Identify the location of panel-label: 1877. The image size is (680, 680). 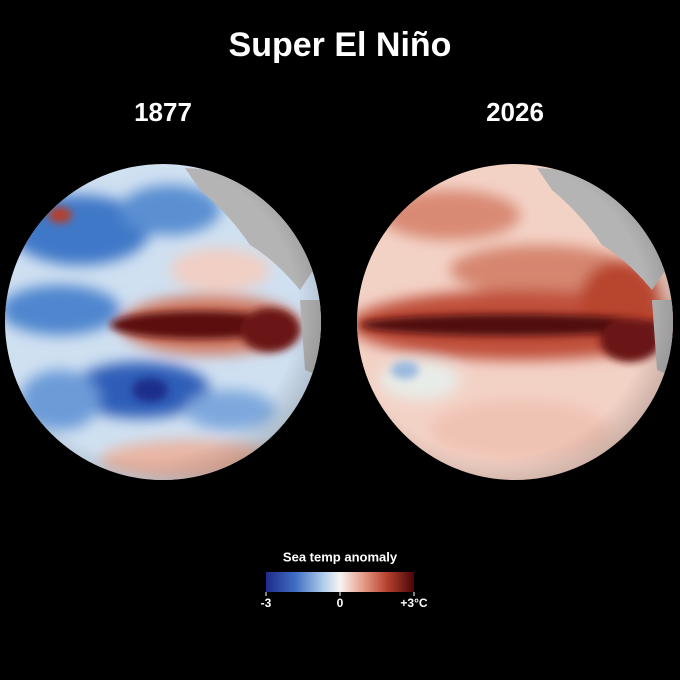
(163, 112).